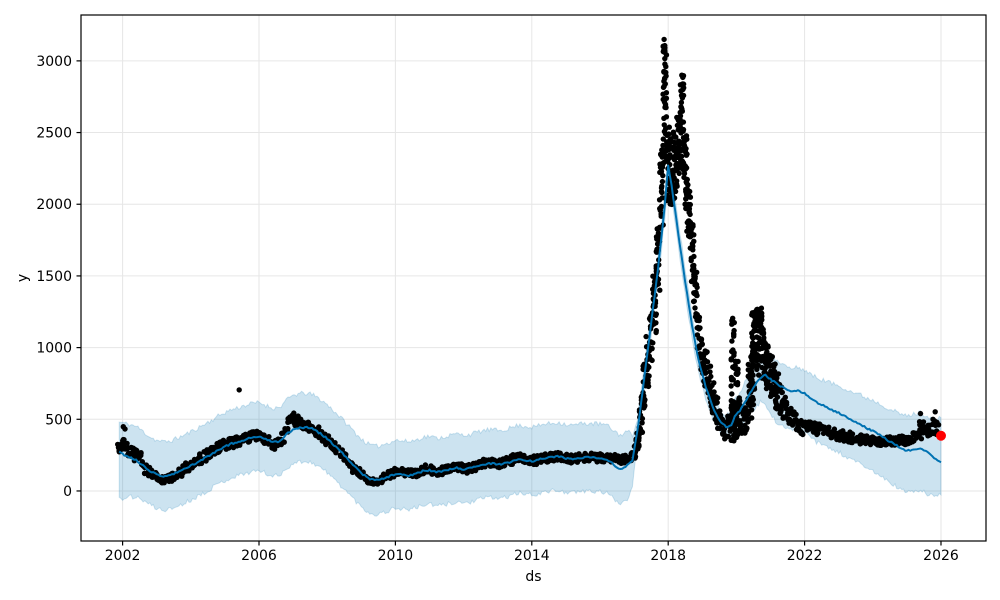 The image size is (1000, 600). I want to click on x-tick-label: 2002, so click(123, 556).